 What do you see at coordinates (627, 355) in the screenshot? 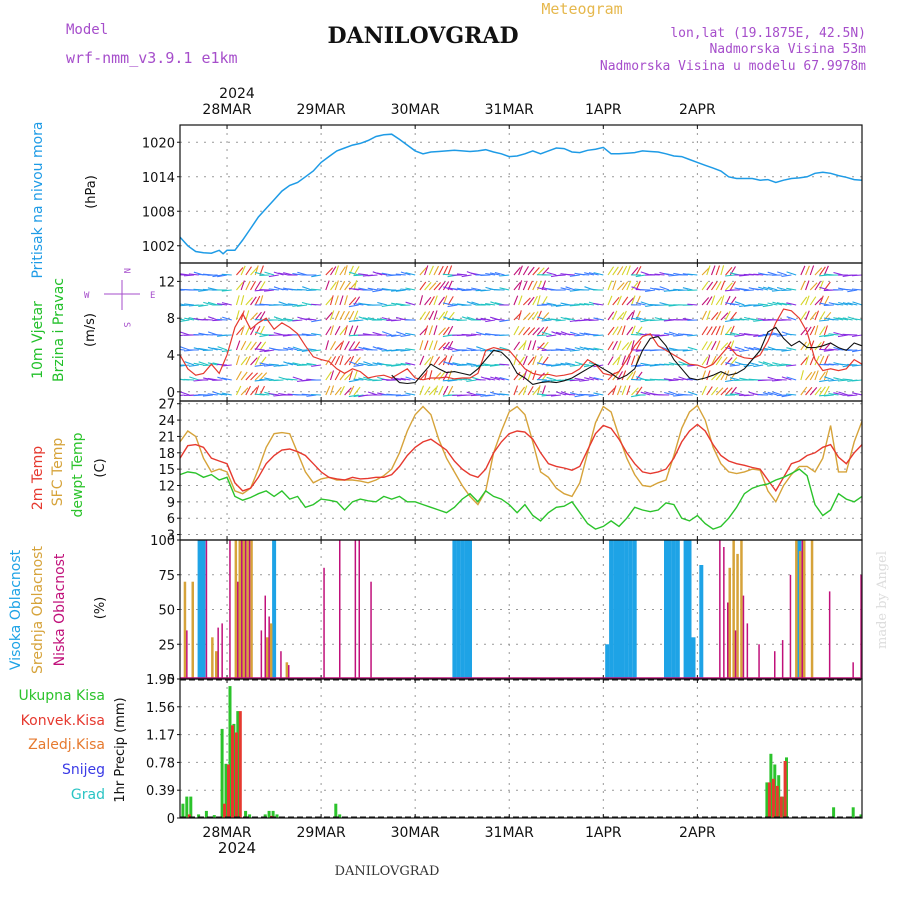
I see `wind-speed-line` at bounding box center [627, 355].